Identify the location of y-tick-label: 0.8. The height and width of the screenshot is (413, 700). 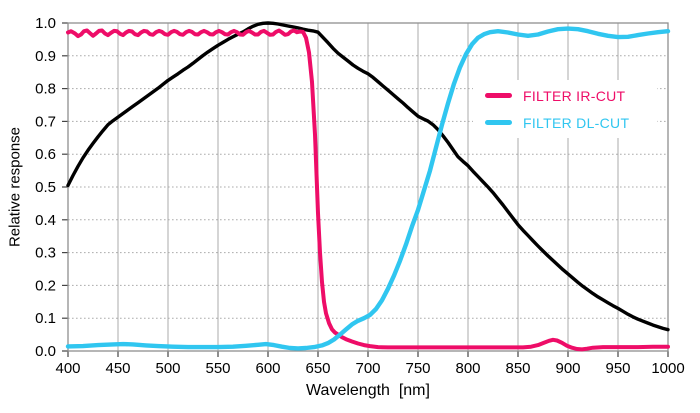
(45, 89).